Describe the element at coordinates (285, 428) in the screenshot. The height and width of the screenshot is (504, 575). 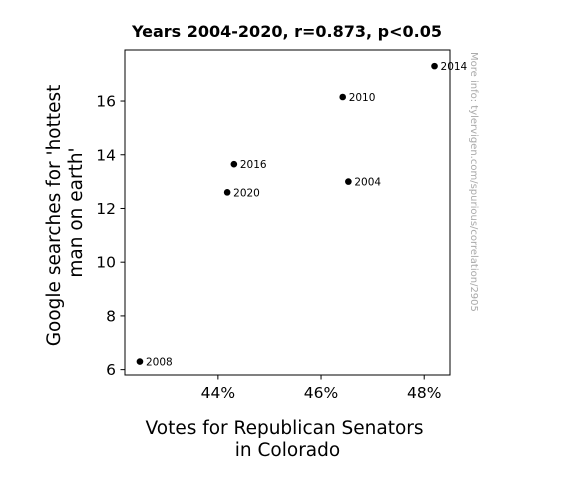
I see `x-axis-label-line-1: Votes for Republican Senators` at that location.